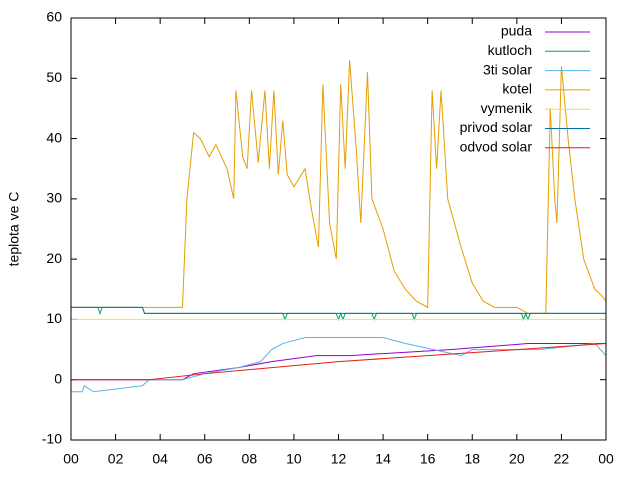 The width and height of the screenshot is (640, 480). Describe the element at coordinates (339, 459) in the screenshot. I see `x-tick-label: 12` at that location.